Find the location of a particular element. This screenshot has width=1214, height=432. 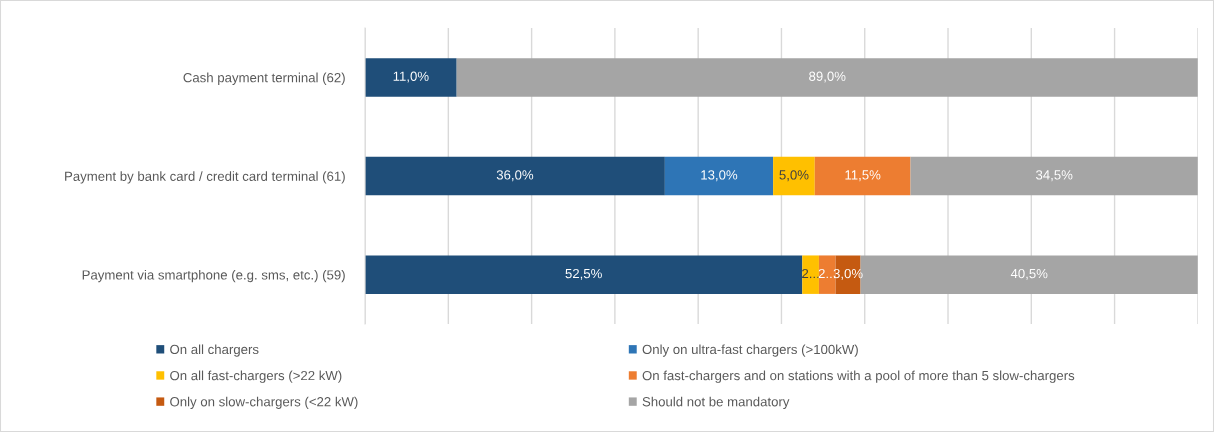

data-label: 13,0% is located at coordinates (719, 176).